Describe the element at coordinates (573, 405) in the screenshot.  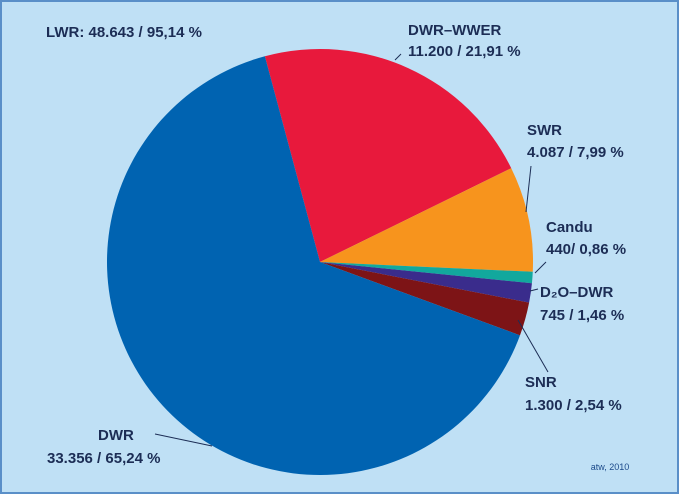
I see `value-label: 1.300 / 2,54 %` at that location.